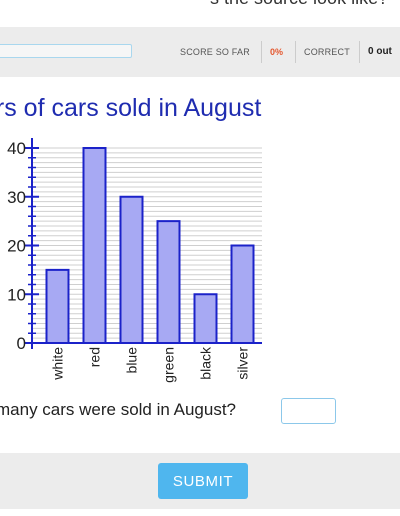 Image resolution: width=400 pixels, height=516 pixels. I want to click on y-tick-label: 20, so click(16, 246).